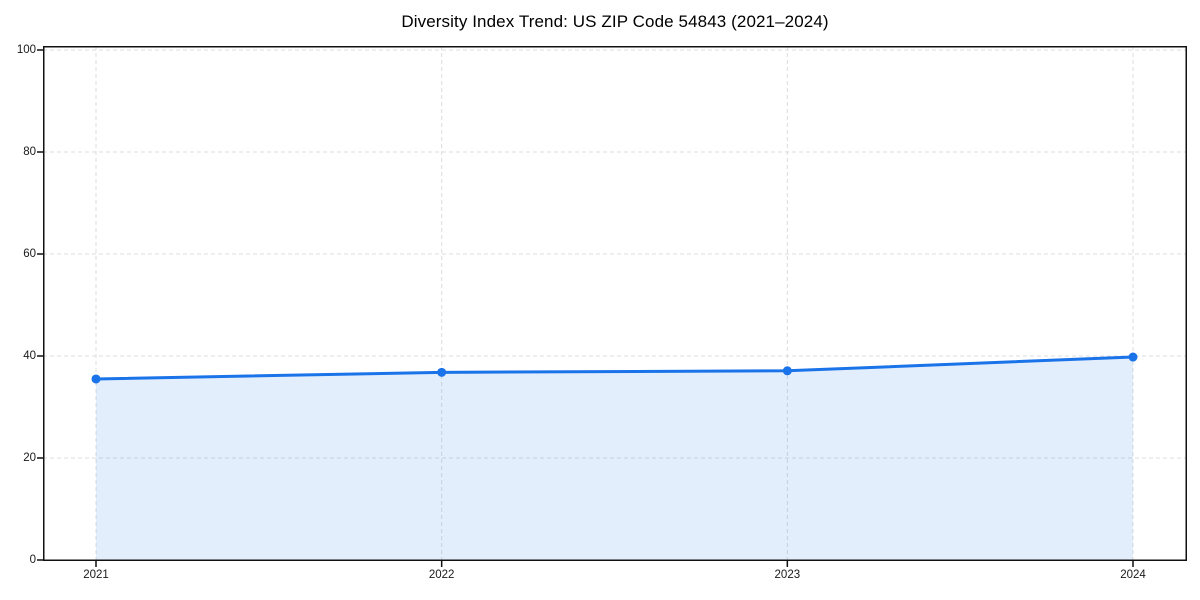  Describe the element at coordinates (96, 575) in the screenshot. I see `x-tick-label: 2021` at that location.